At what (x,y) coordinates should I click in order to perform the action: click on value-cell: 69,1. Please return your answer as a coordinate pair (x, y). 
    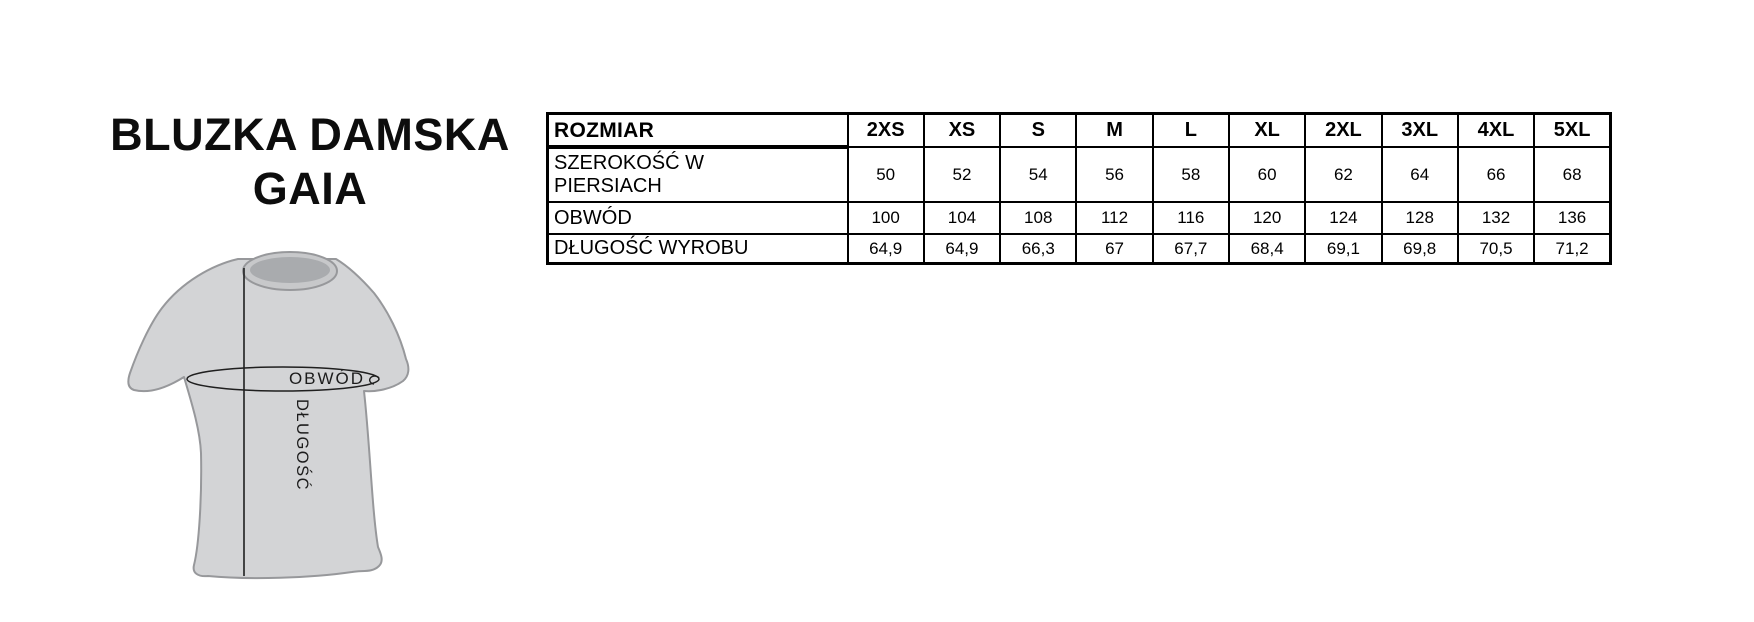
    Looking at the image, I should click on (1343, 249).